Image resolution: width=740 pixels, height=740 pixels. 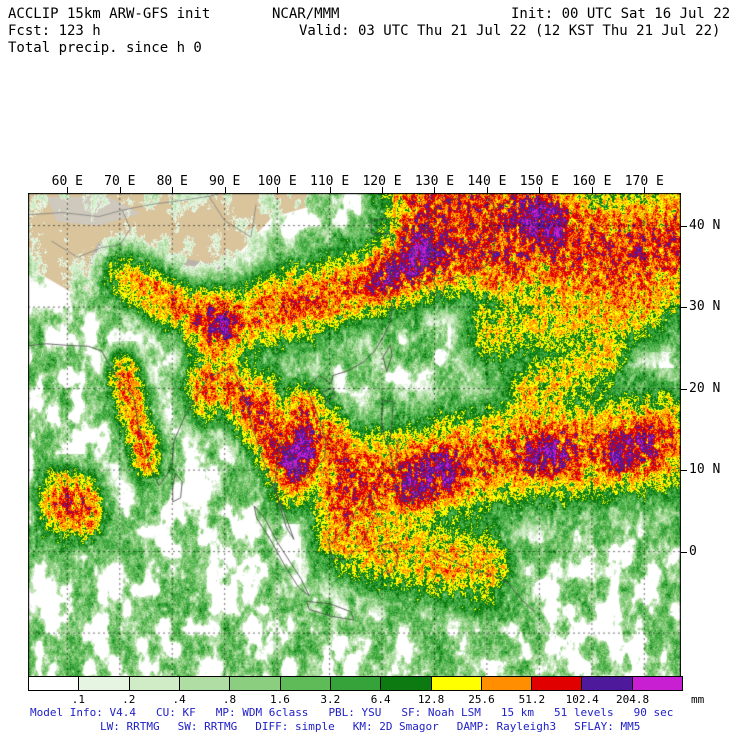 What do you see at coordinates (172, 181) in the screenshot?
I see `map-lon-label: 80 E` at bounding box center [172, 181].